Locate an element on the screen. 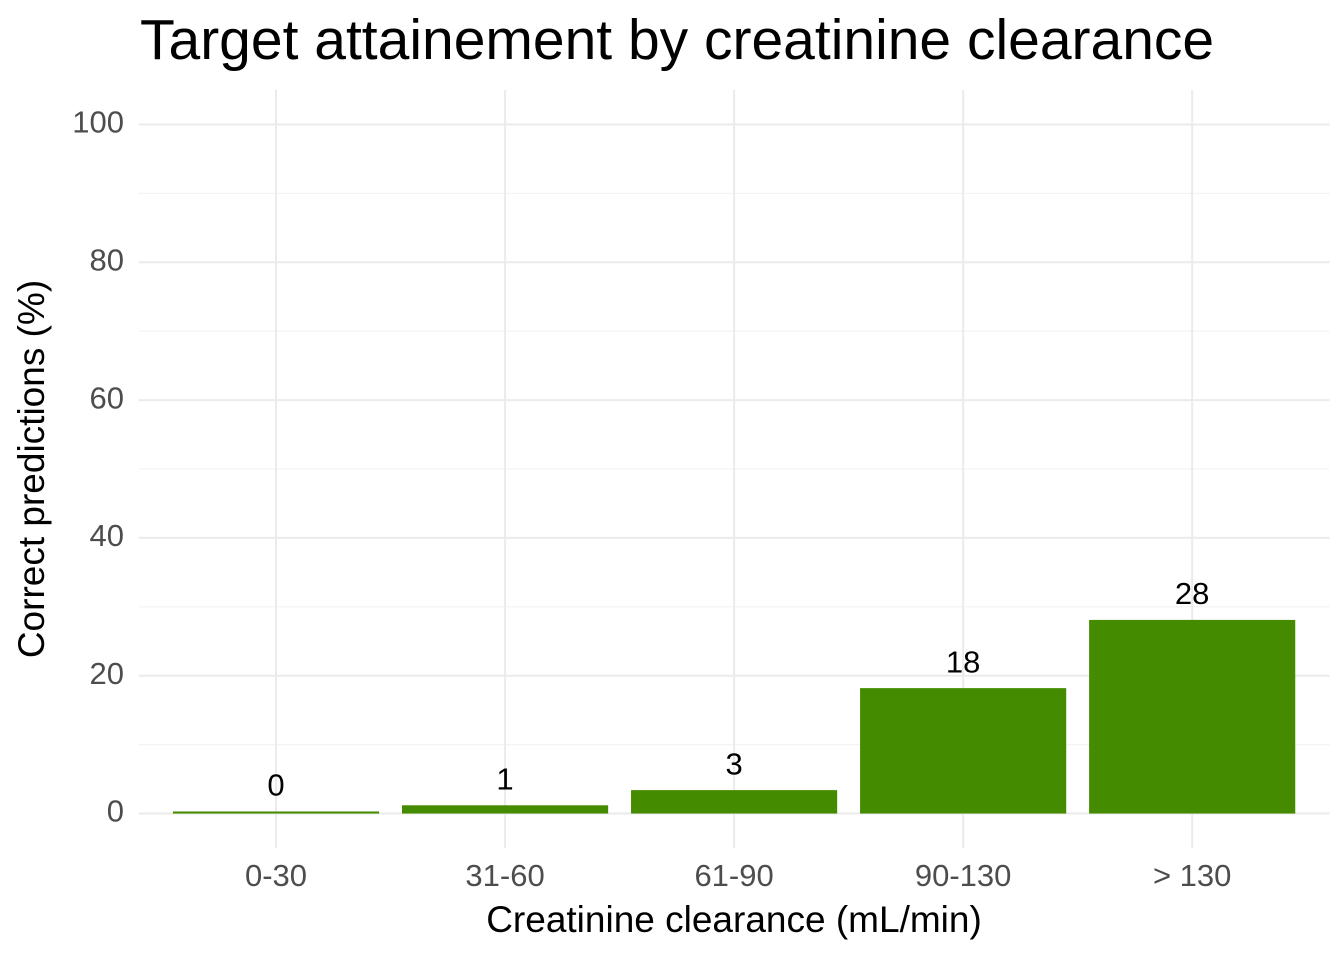 The width and height of the screenshot is (1344, 960). y-tick-label: 100 is located at coordinates (98, 122).